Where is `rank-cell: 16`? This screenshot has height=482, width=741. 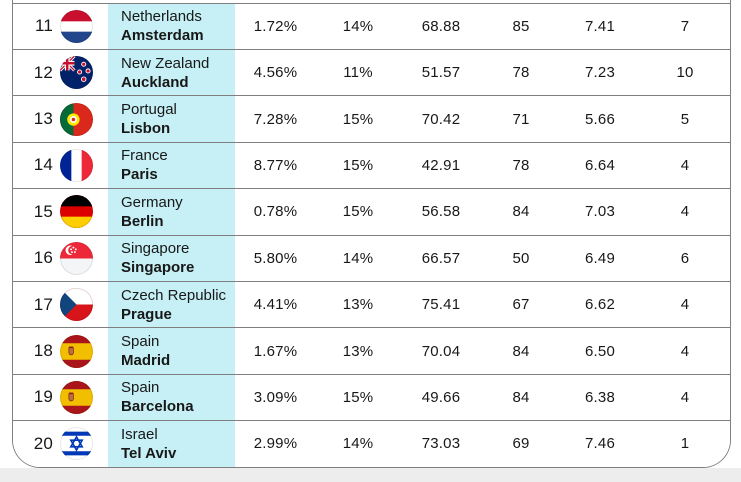
rank-cell: 16 is located at coordinates (43, 258).